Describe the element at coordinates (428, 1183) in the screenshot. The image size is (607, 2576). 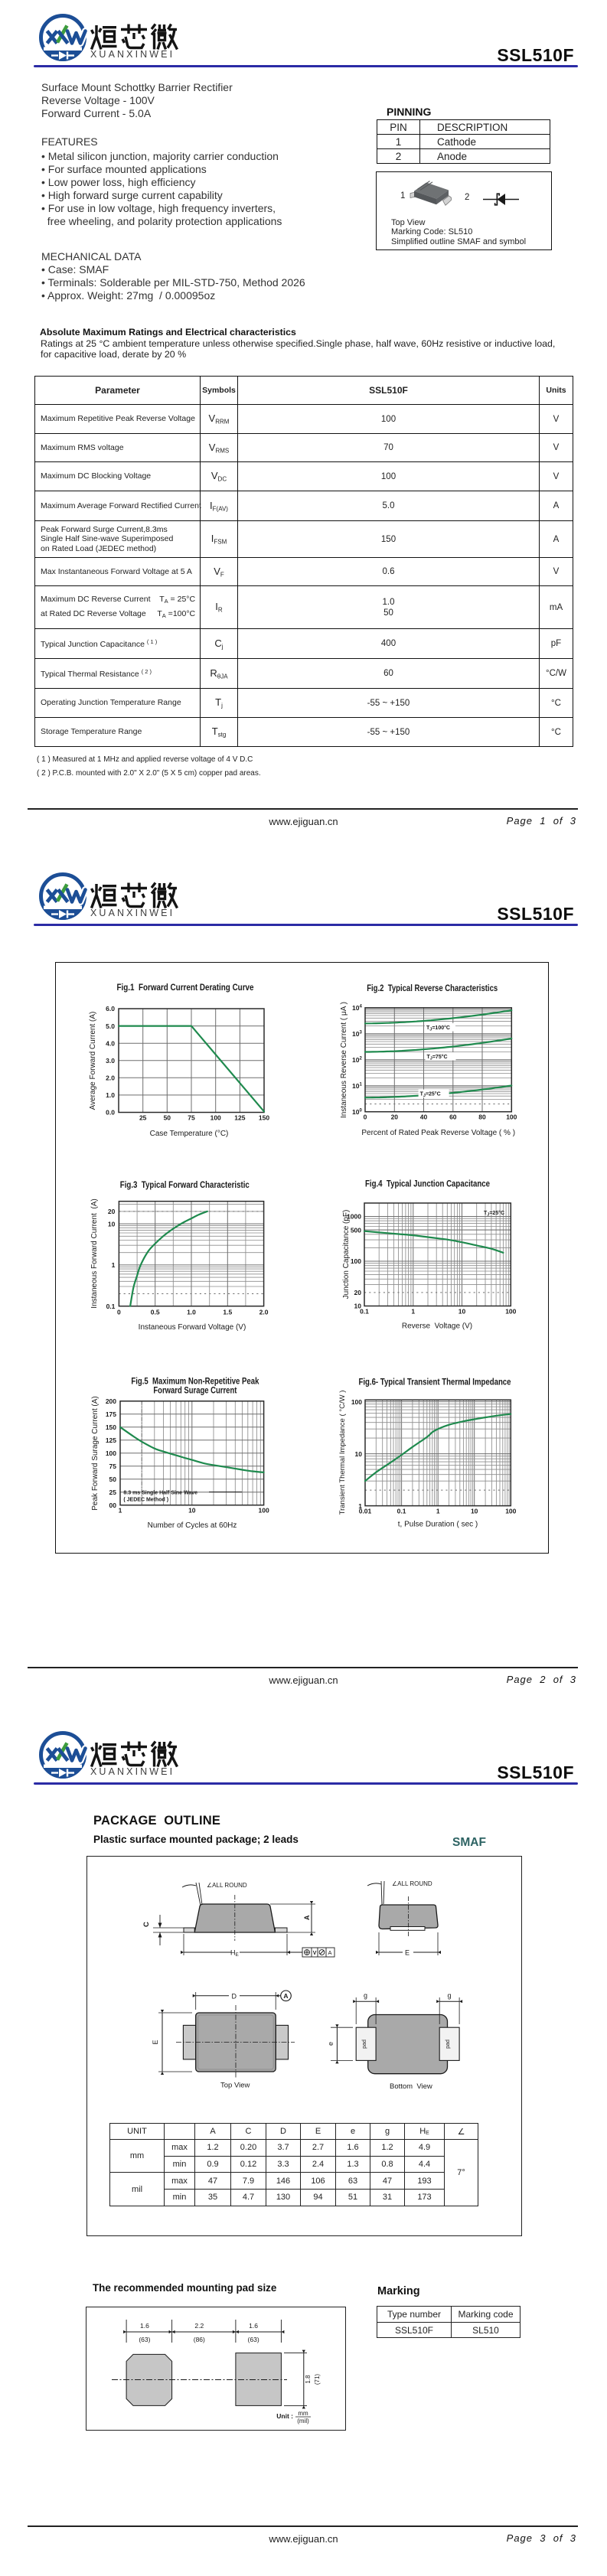
I see `svg-text:Fig.4 Typical Junction Capaci: Fig.4 Typical Junction Capacitance` at that location.